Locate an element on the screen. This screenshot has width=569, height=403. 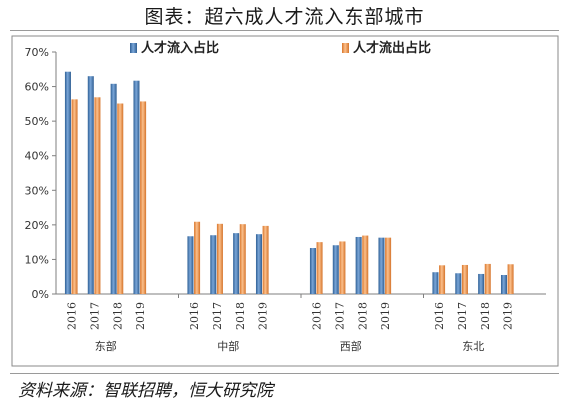
legend-swatch-inflow is located at coordinates (133, 48).